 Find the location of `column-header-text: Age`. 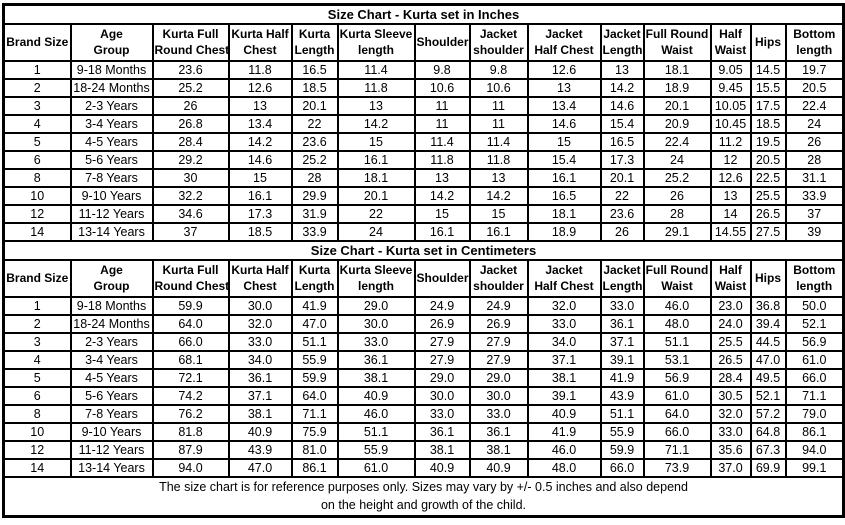

column-header-text: Age is located at coordinates (111, 34).